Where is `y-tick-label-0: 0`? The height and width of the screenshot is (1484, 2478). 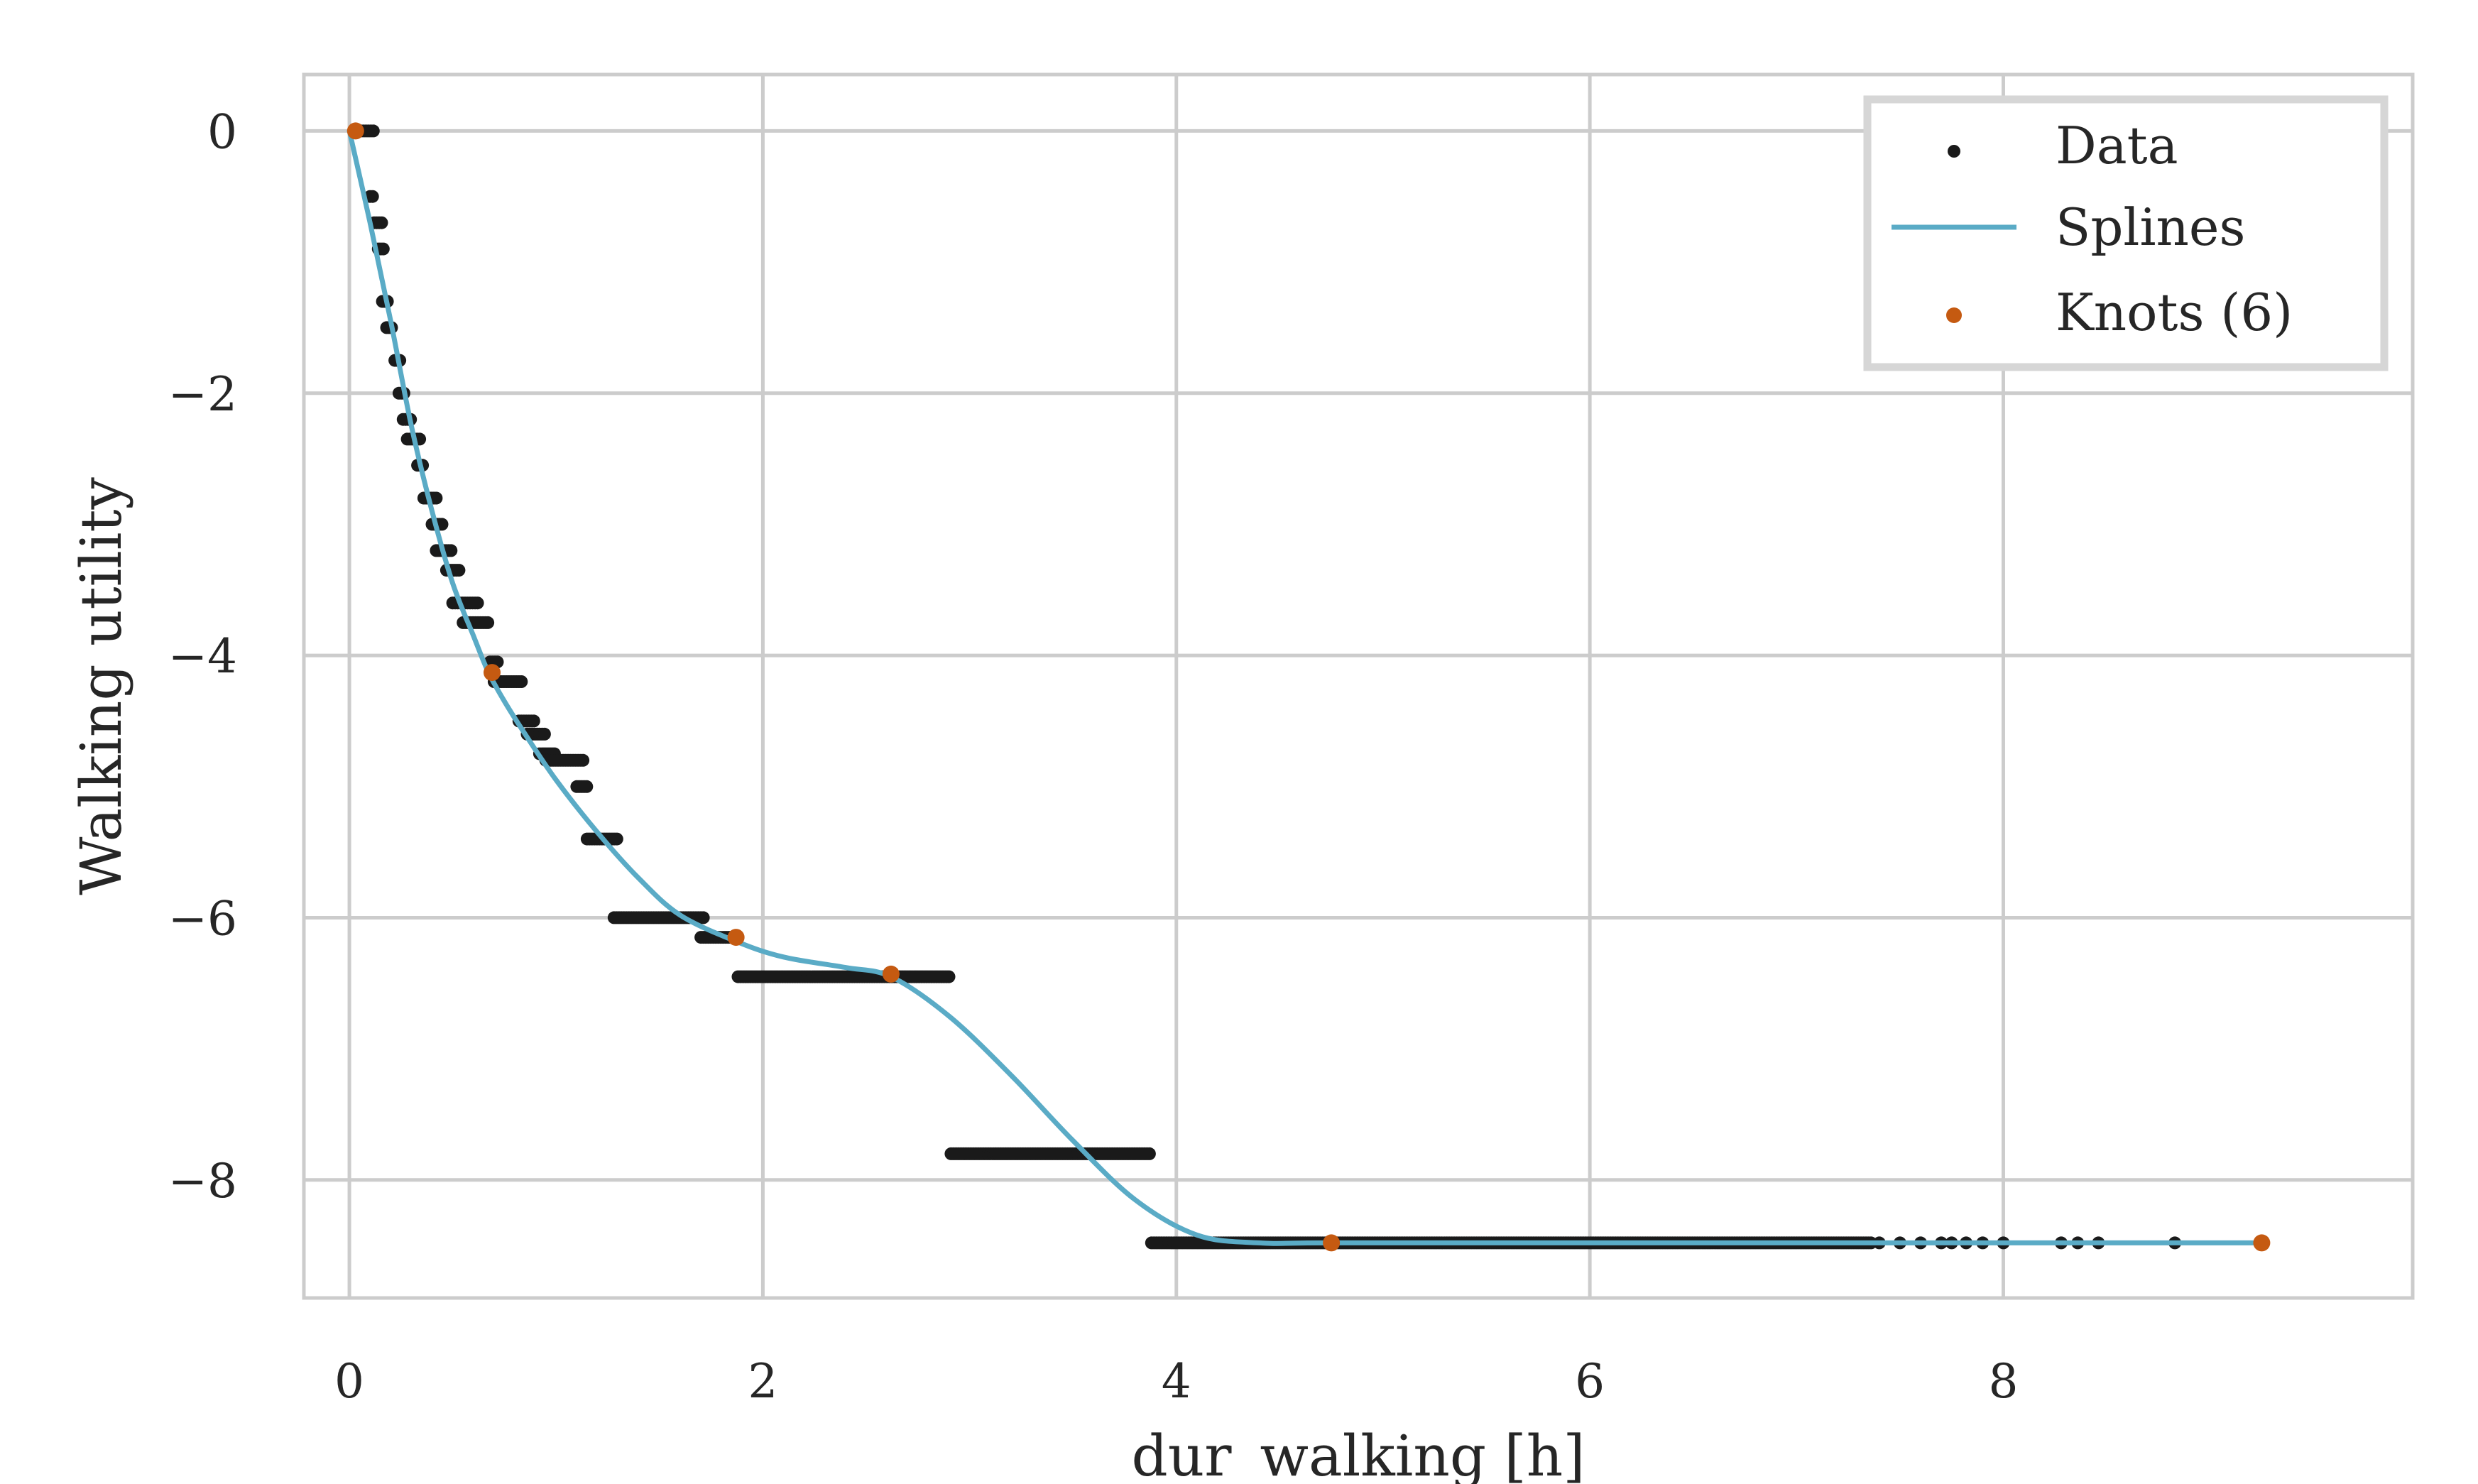
y-tick-label-0: 0 is located at coordinates (222, 131).